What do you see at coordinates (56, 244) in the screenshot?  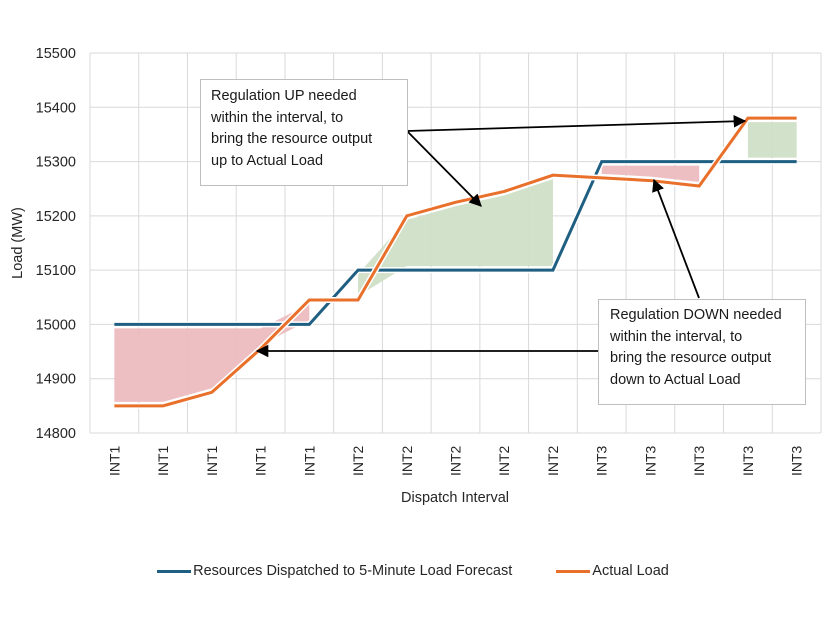 I see `y-axis-ticks: 14800 14900 15000 15100 15200 15300 15400 15500` at bounding box center [56, 244].